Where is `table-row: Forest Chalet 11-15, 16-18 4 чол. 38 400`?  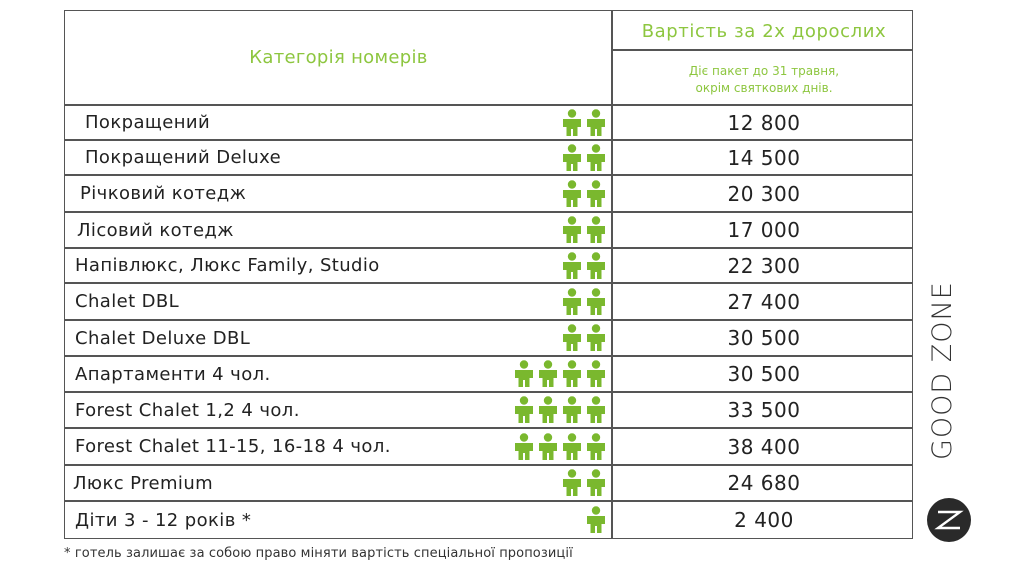
table-row: Forest Chalet 11-15, 16-18 4 чол. 38 400 is located at coordinates (488, 446).